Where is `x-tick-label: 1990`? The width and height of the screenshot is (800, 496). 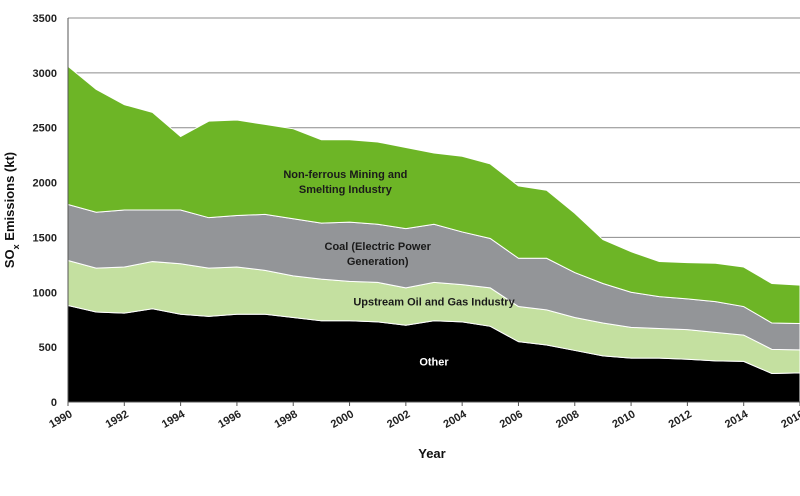
x-tick-label: 1990 is located at coordinates (60, 419).